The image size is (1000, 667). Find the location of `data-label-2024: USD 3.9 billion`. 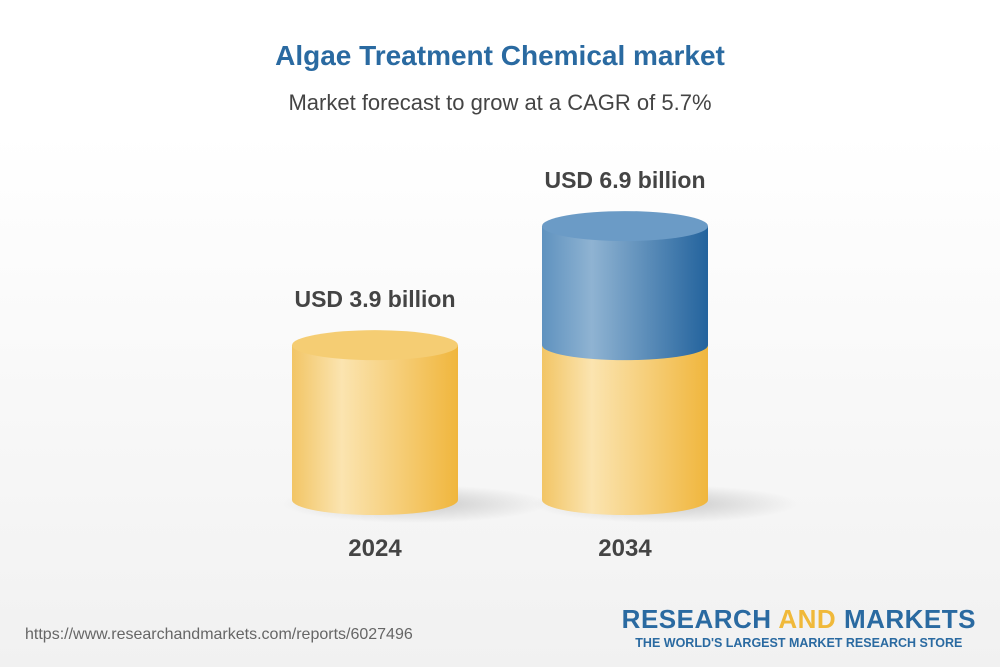

data-label-2024: USD 3.9 billion is located at coordinates (374, 299).